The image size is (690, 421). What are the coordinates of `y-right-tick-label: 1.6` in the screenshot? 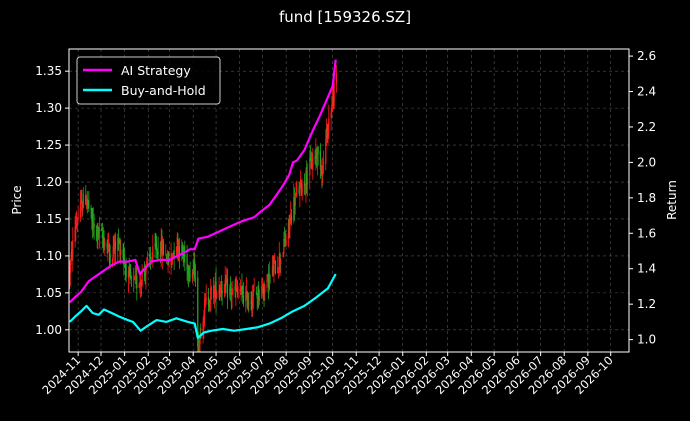 It's located at (646, 233).